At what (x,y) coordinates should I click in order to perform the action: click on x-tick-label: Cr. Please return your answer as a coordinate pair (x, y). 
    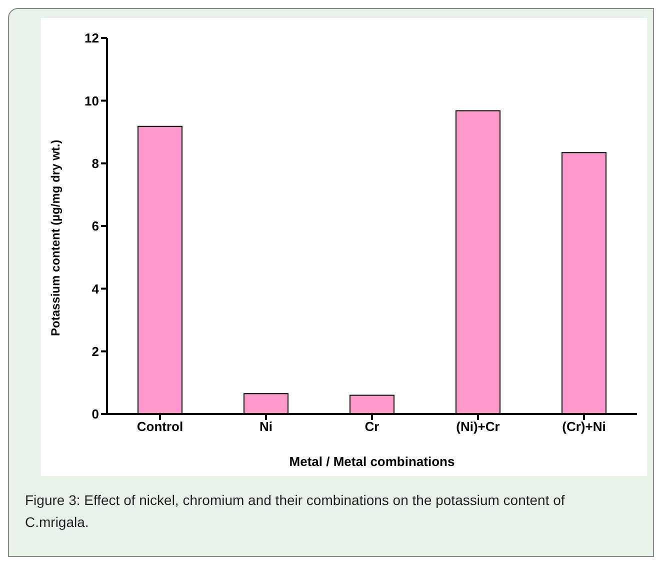
    Looking at the image, I should click on (372, 426).